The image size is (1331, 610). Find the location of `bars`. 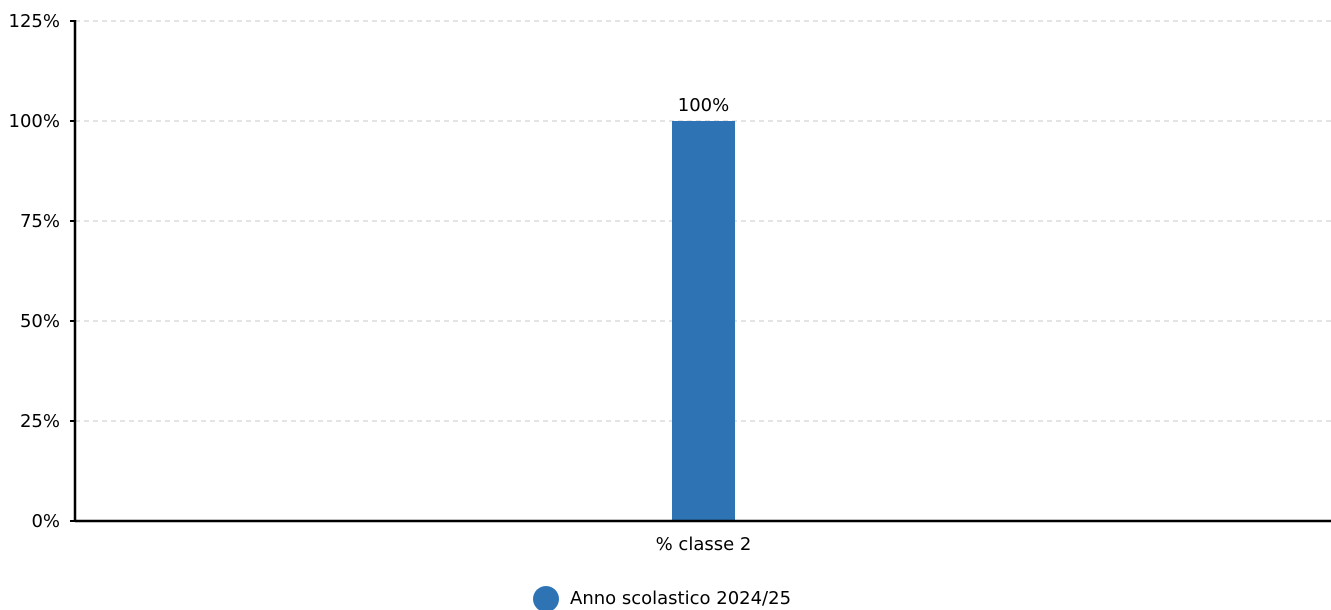

bars is located at coordinates (703, 321).